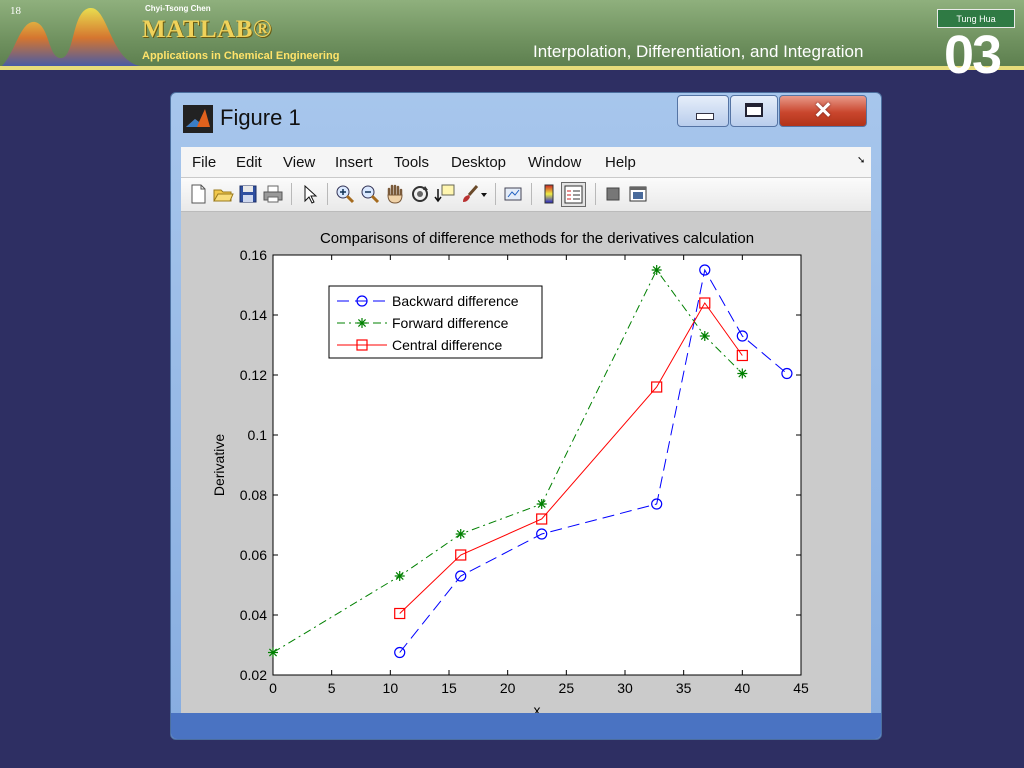 Image resolution: width=1024 pixels, height=768 pixels. Describe the element at coordinates (178, 8) in the screenshot. I see `author-name: Chyi-Tsong Chen` at that location.